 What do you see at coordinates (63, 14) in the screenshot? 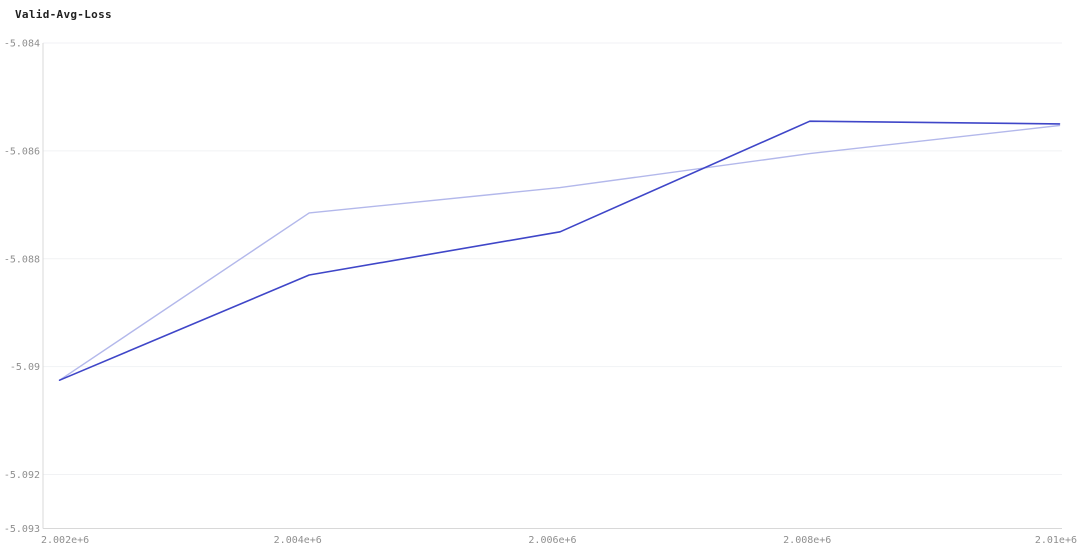
I see `chart-title: Valid-Avg-Loss` at bounding box center [63, 14].